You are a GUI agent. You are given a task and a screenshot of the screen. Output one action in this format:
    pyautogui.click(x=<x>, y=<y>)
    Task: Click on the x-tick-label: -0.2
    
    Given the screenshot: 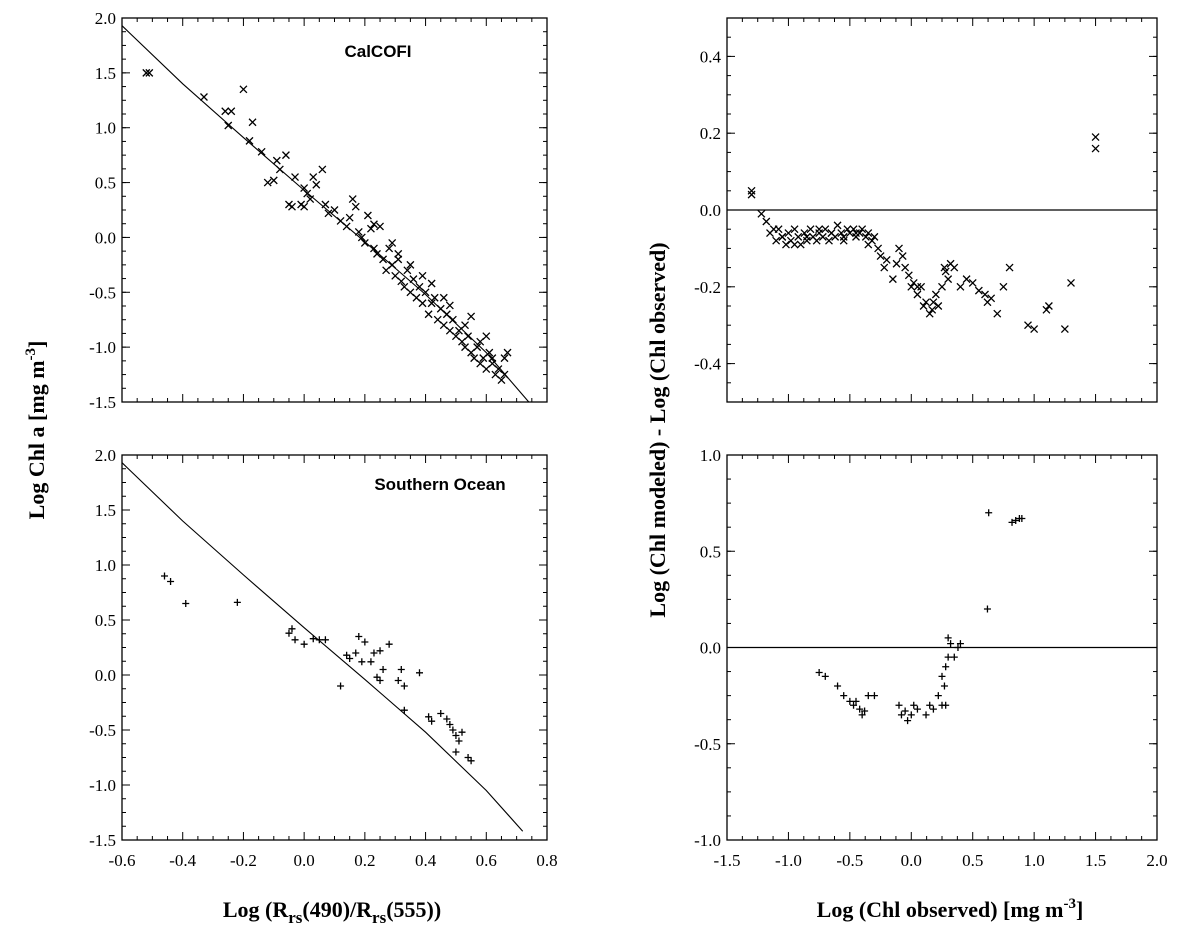 What is the action you would take?
    pyautogui.click(x=243, y=860)
    